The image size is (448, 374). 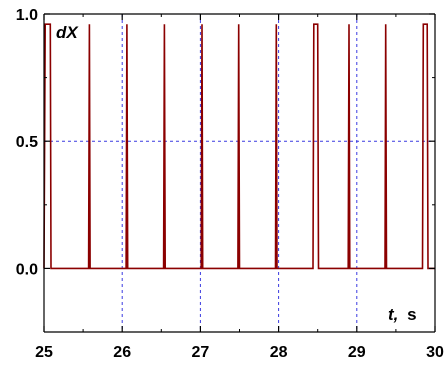 What do you see at coordinates (435, 352) in the screenshot?
I see `x-tick-label: 30` at bounding box center [435, 352].